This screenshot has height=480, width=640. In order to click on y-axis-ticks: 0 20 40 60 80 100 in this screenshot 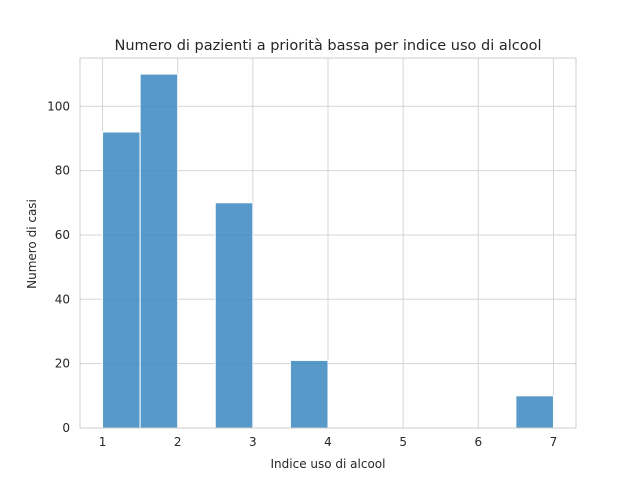, I will do `click(58, 267)`.